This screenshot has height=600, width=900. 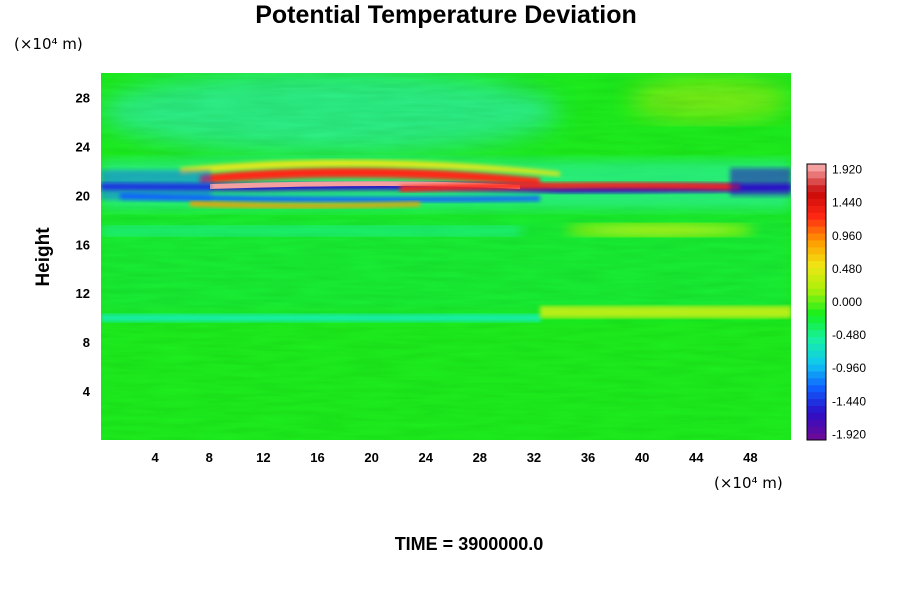 What do you see at coordinates (83, 195) in the screenshot?
I see `y-tick-label: 20` at bounding box center [83, 195].